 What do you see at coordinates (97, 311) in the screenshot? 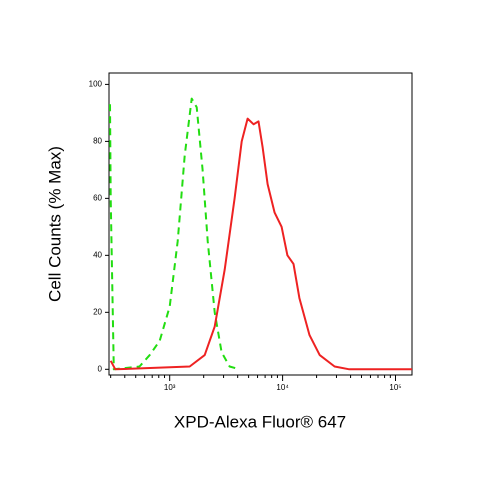
I see `y-tick-label: 20` at bounding box center [97, 311].